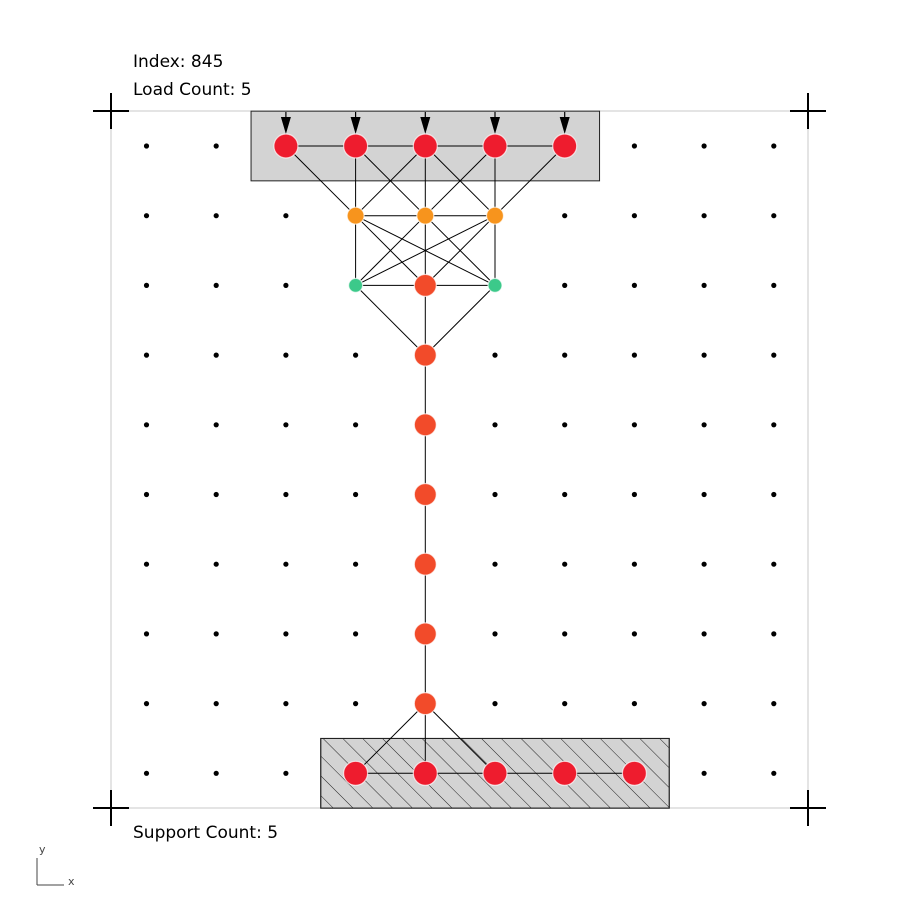 The width and height of the screenshot is (920, 920). I want to click on y-axis-label: y, so click(42, 849).